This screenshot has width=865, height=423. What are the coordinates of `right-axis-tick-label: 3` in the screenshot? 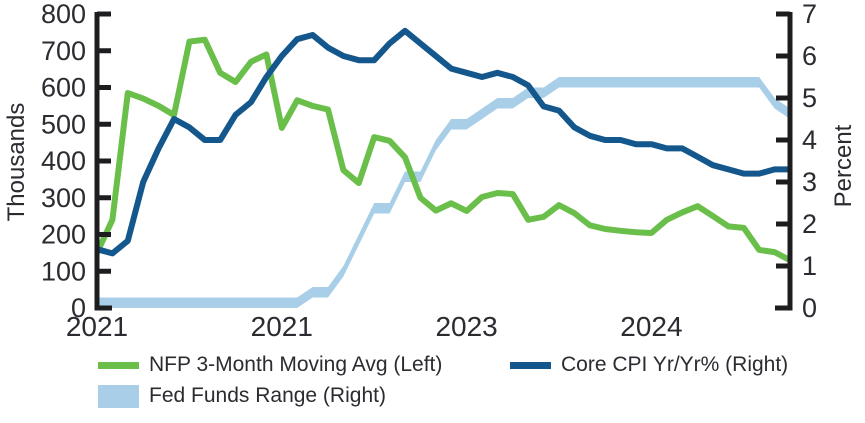 It's located at (809, 182).